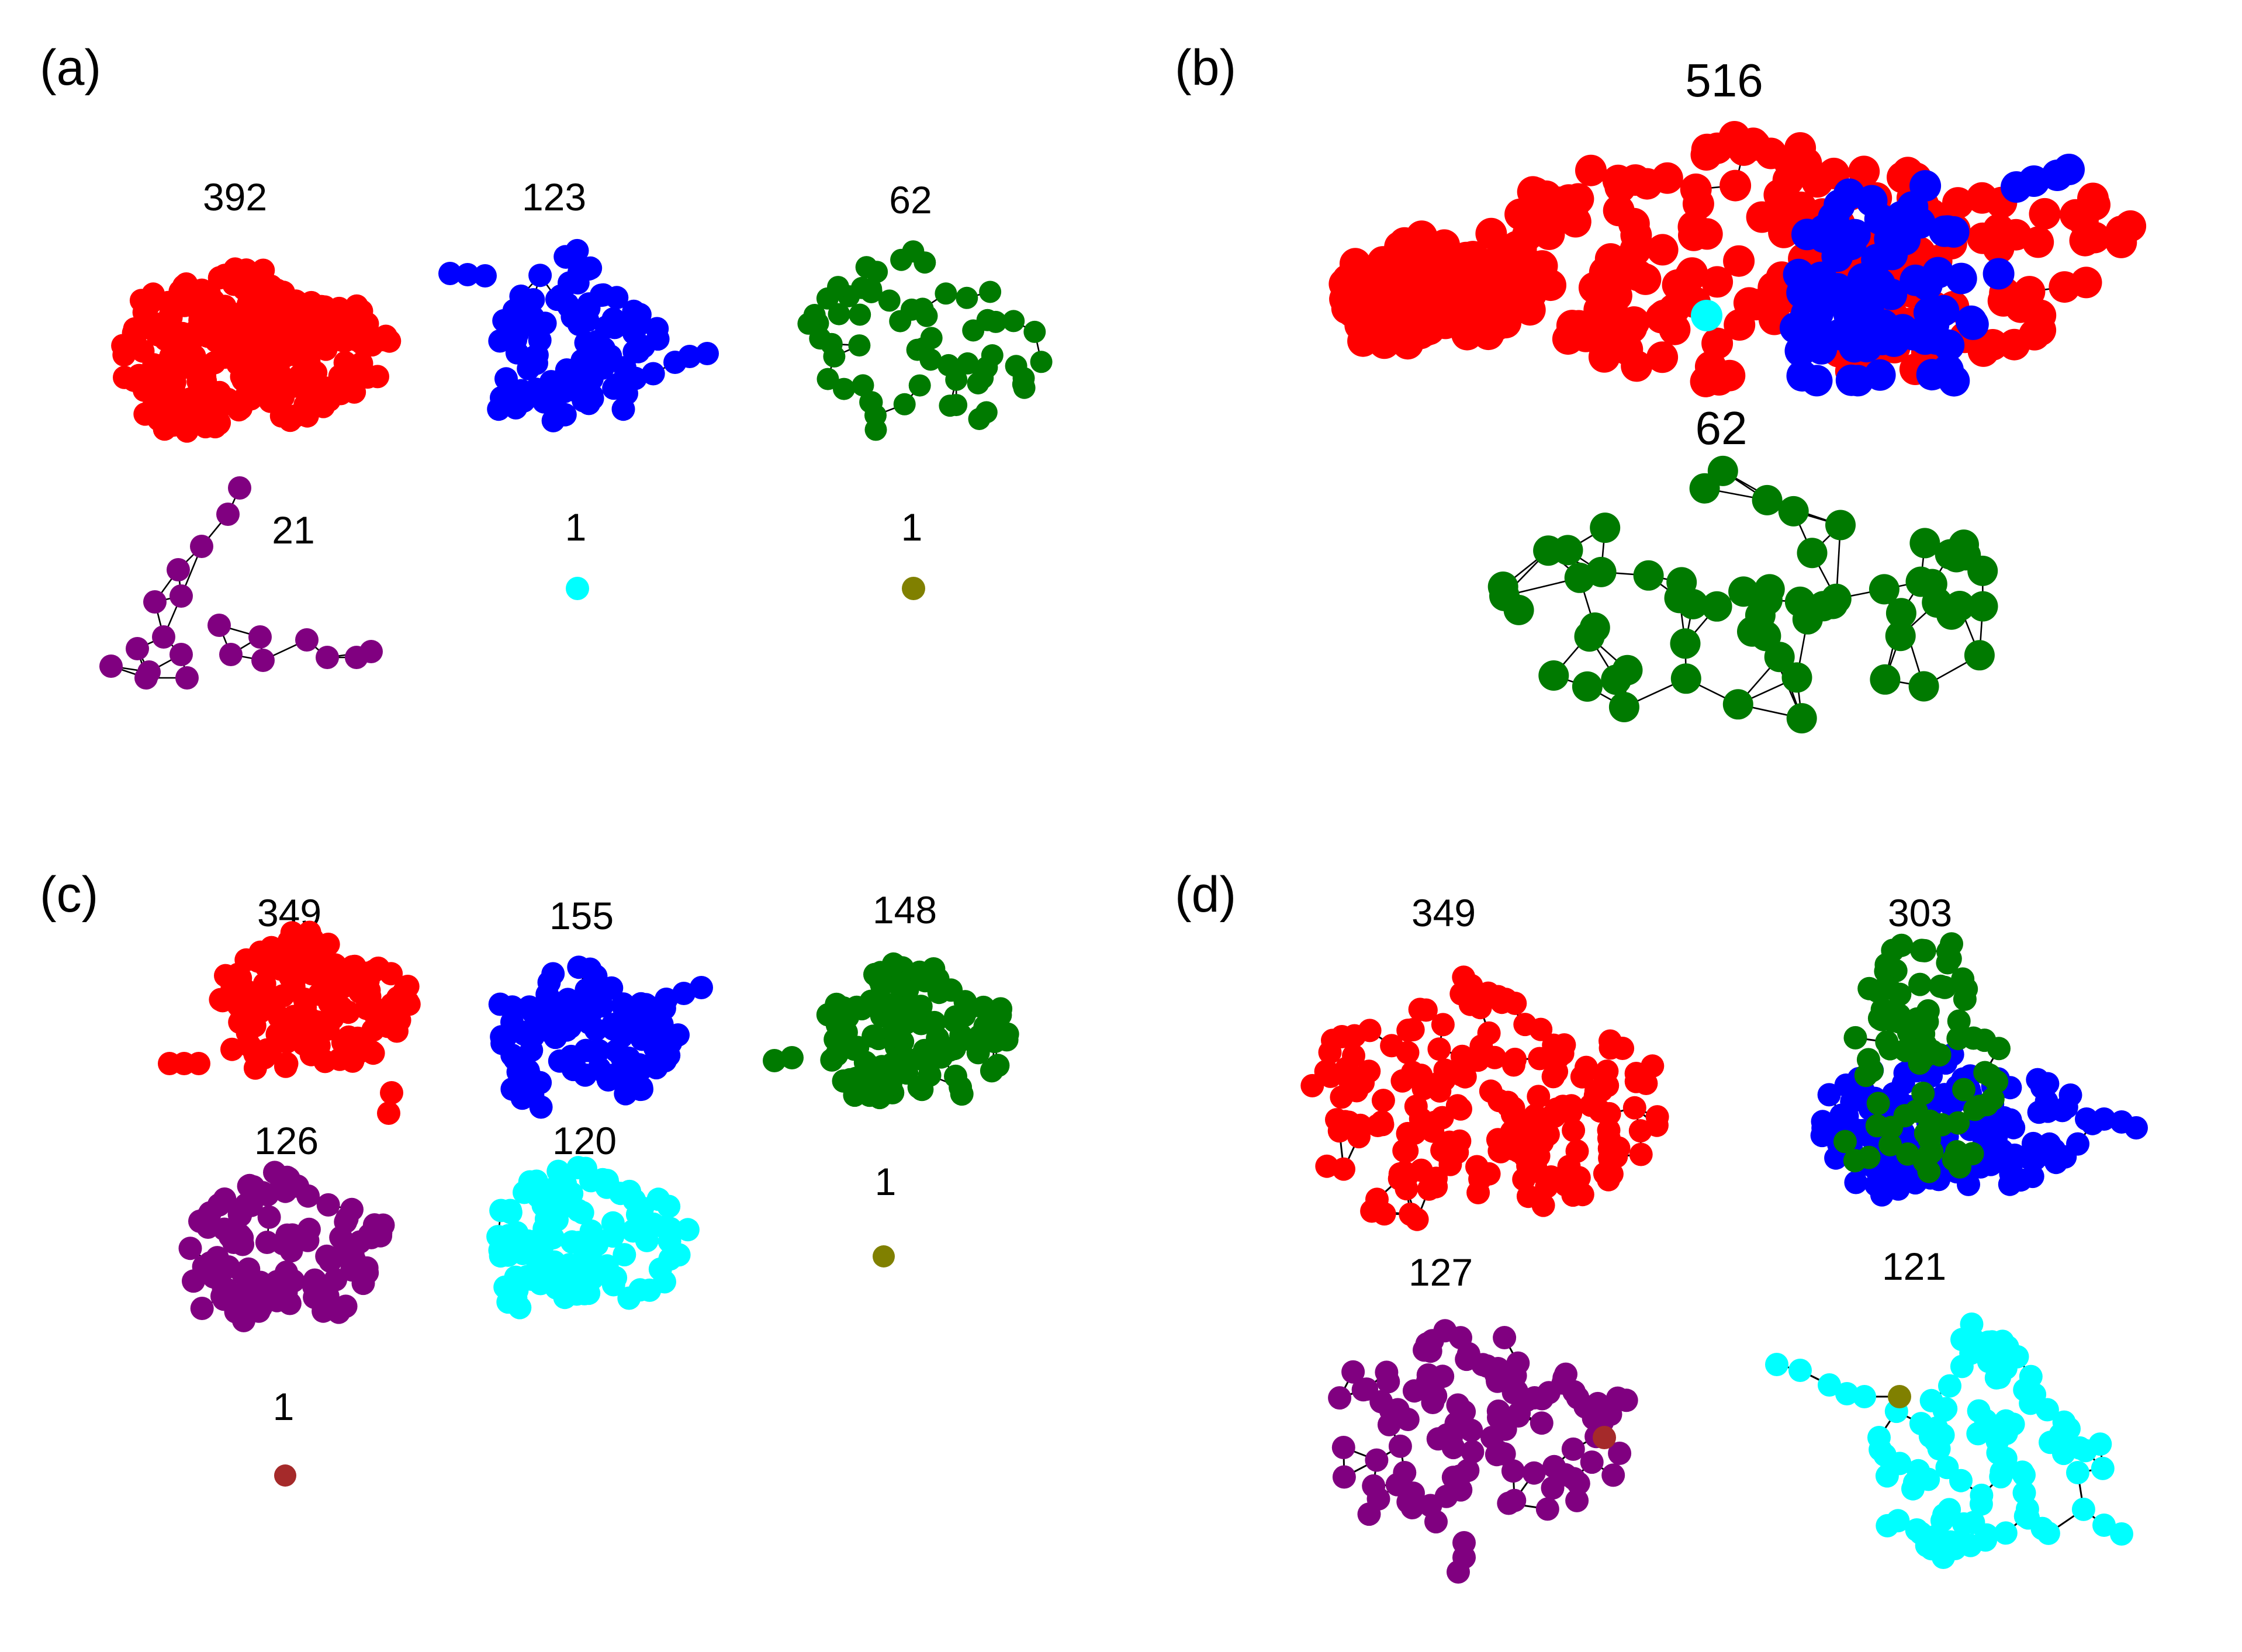 Image resolution: width=2242 pixels, height=1652 pixels. I want to click on panel-d-size-303: 303, so click(1920, 913).